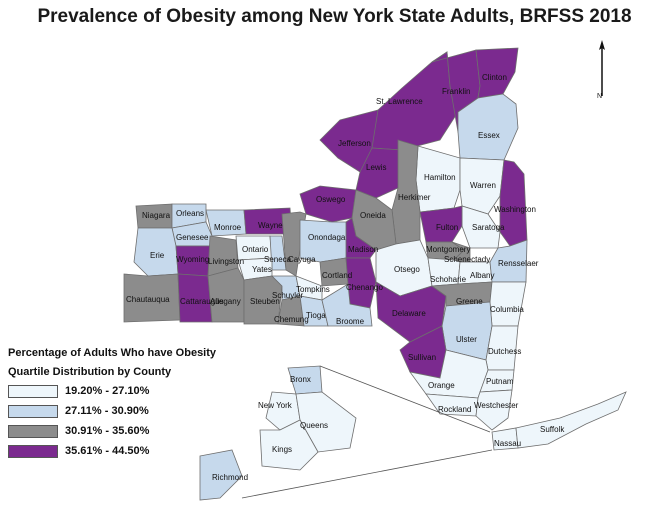 The image size is (669, 509). I want to click on label-schoharie: Schoharie, so click(448, 279).